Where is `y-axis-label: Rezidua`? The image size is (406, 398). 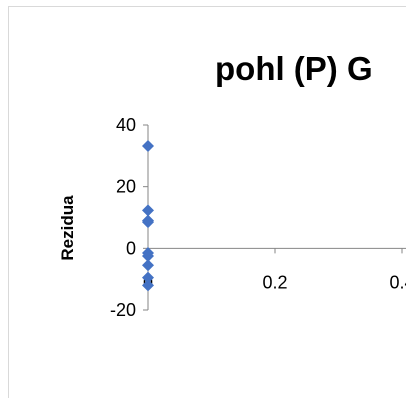
y-axis-label: Rezidua is located at coordinates (67, 228).